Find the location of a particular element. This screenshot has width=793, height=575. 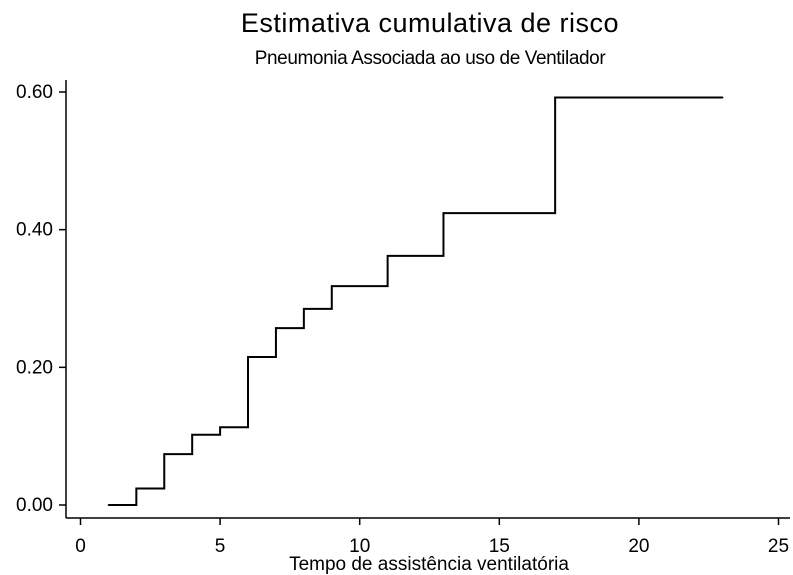

y-tick-label: 0.20 is located at coordinates (34, 367).